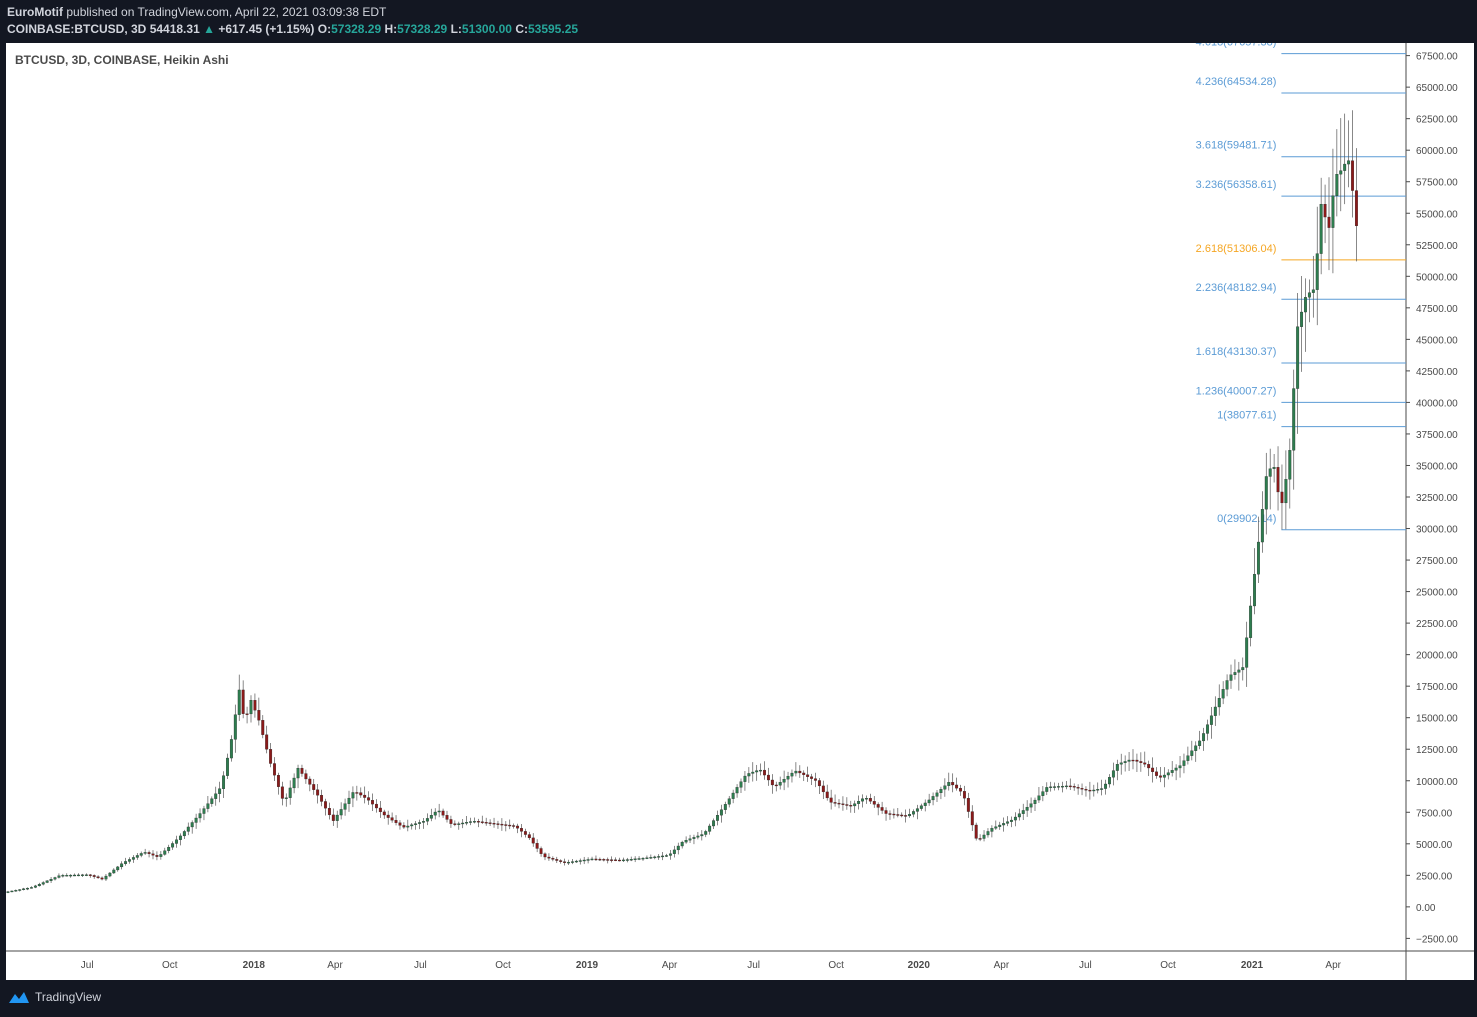 This screenshot has width=1477, height=1017. What do you see at coordinates (1236, 391) in the screenshot?
I see `fib-level-label: 1.236(40007.27)` at bounding box center [1236, 391].